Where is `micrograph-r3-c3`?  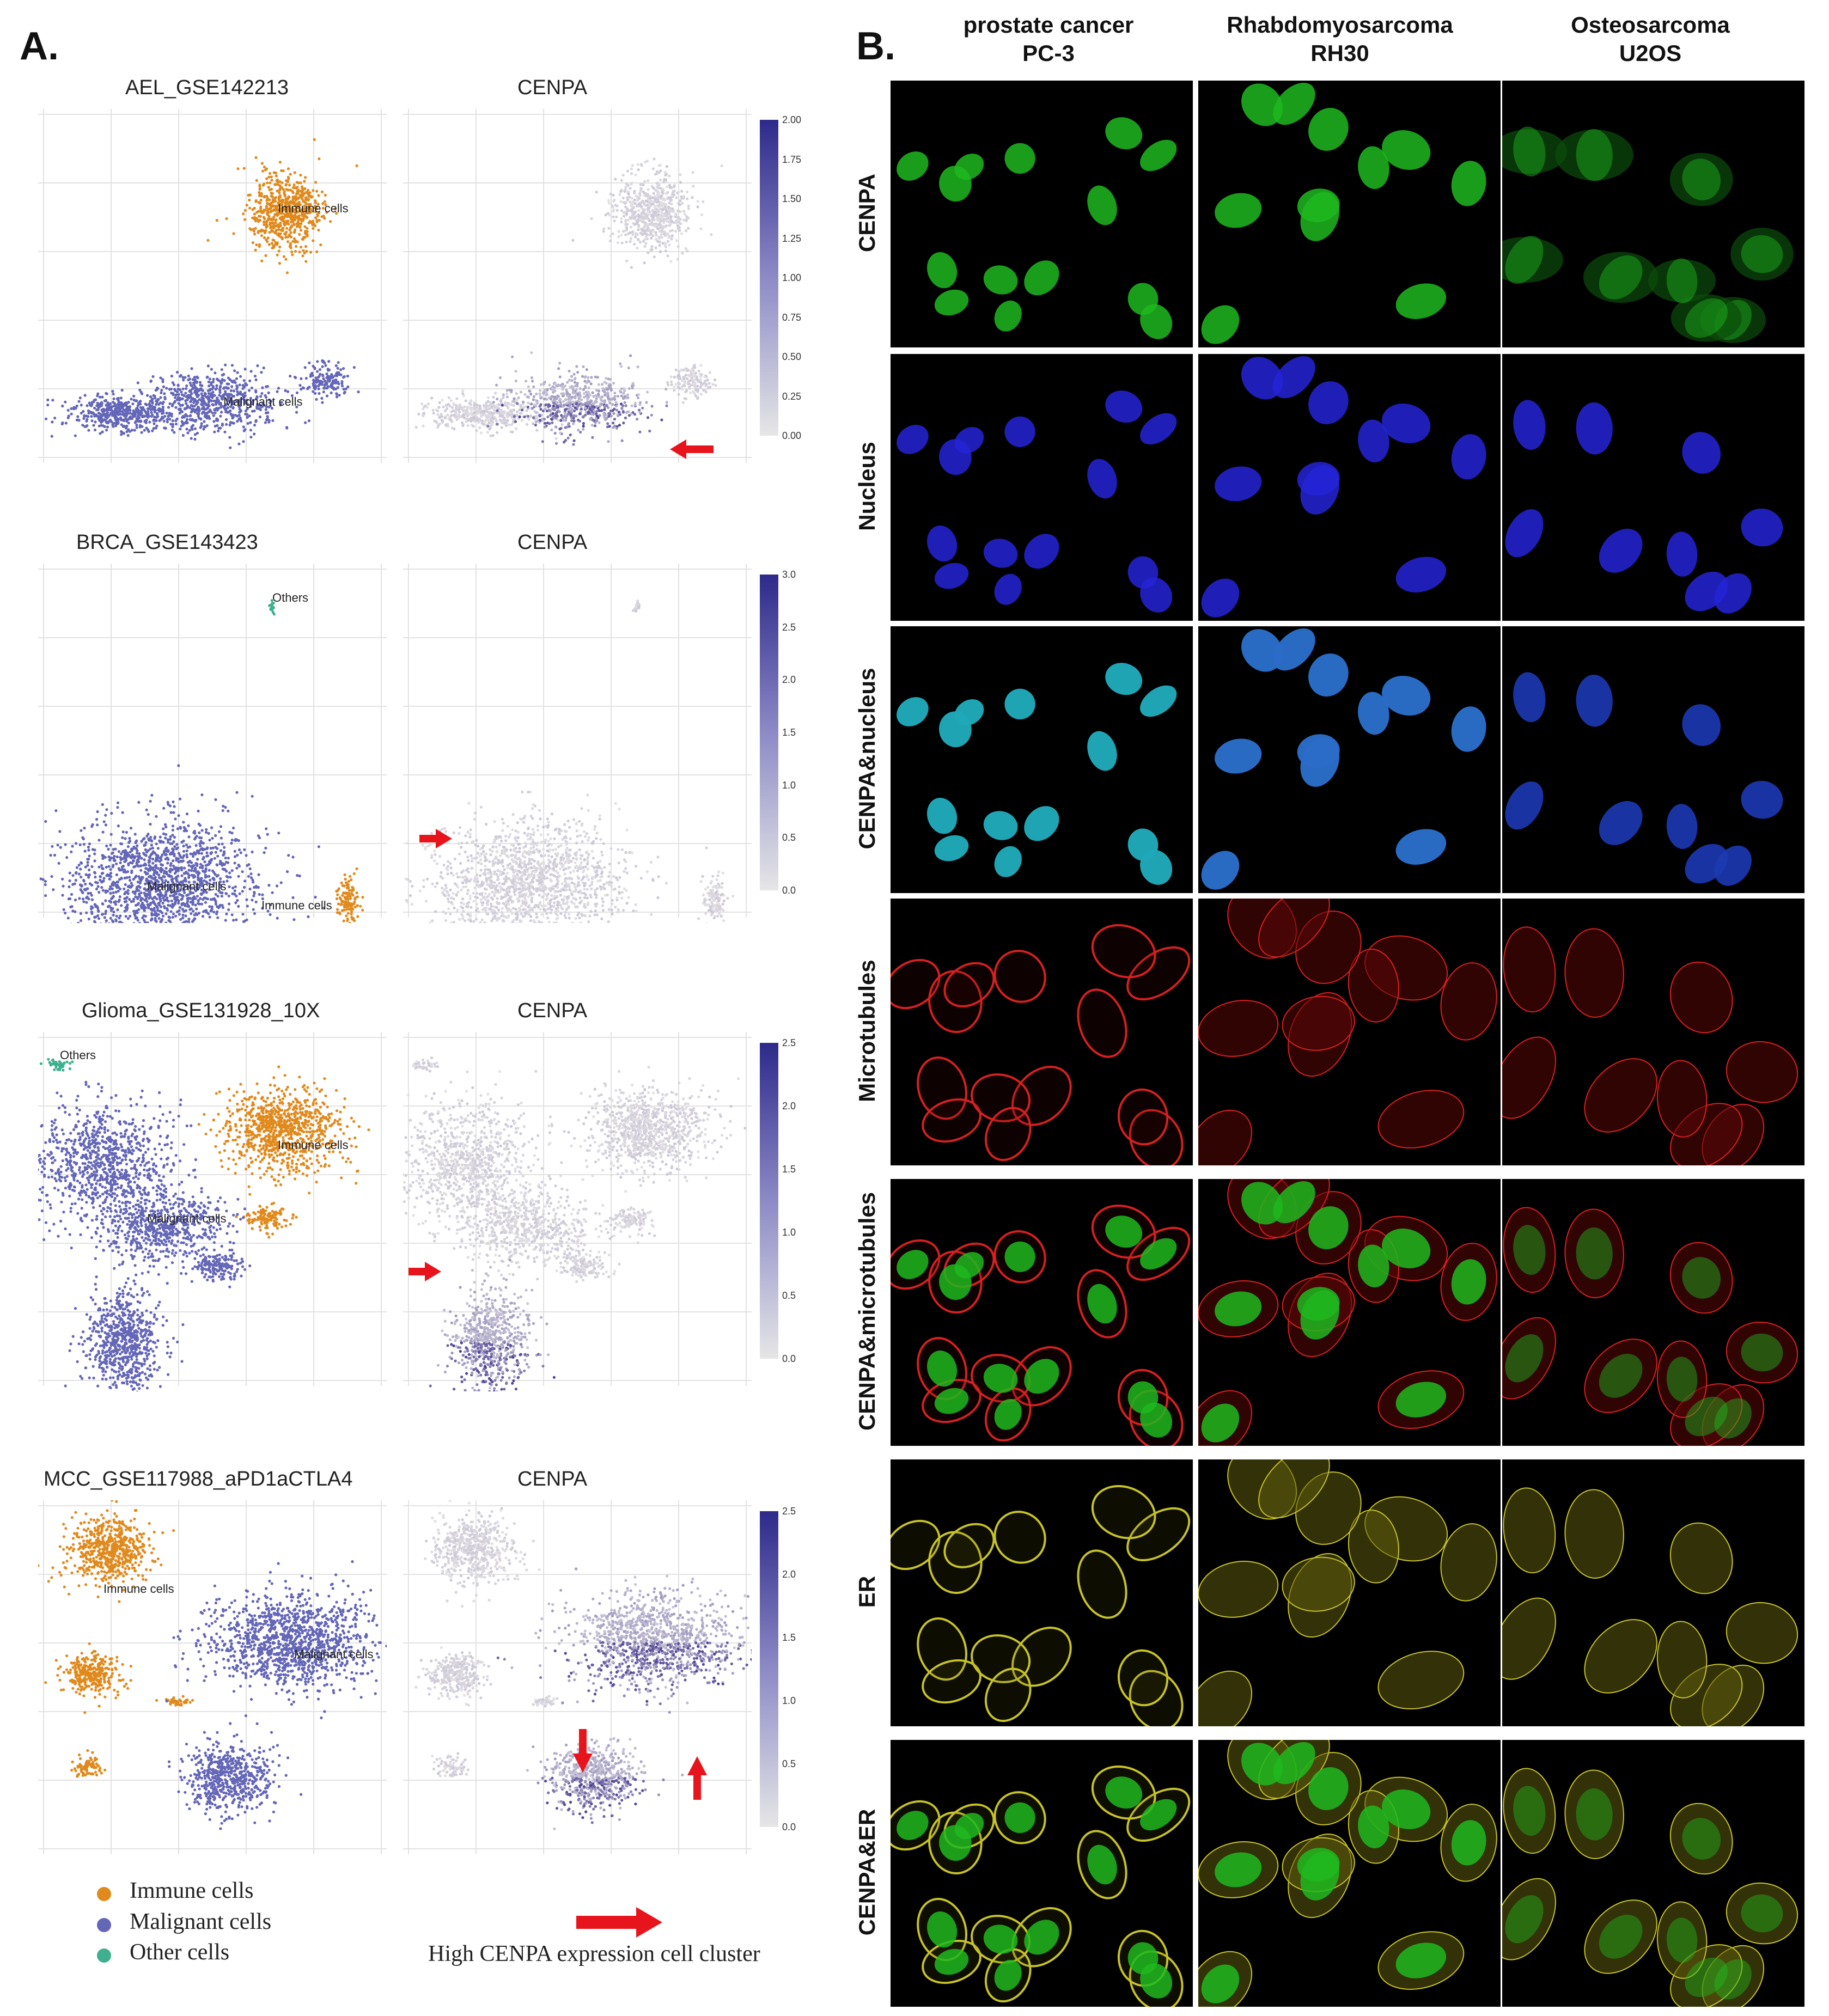
micrograph-r3-c3 is located at coordinates (1653, 759).